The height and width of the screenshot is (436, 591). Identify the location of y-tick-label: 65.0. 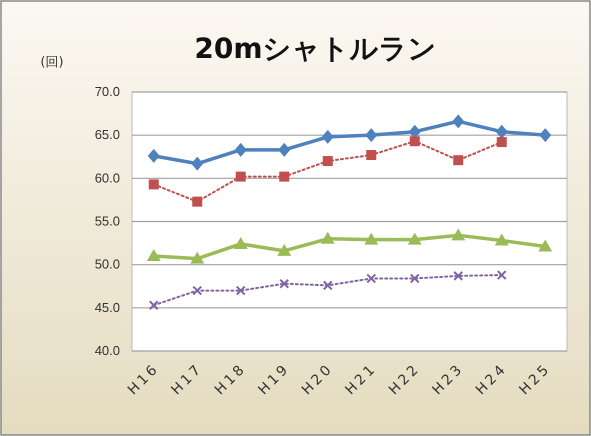
(107, 134).